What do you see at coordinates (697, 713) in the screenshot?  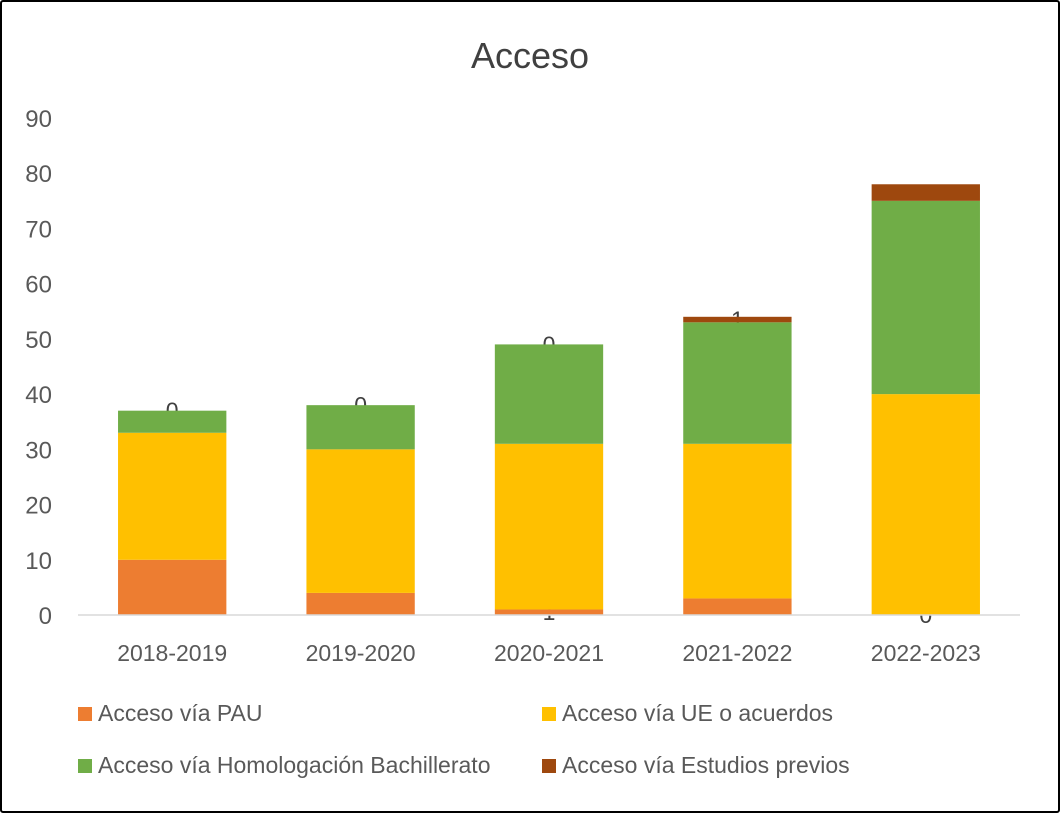 I see `legend-label: Acceso vía UE o acuerdos` at bounding box center [697, 713].